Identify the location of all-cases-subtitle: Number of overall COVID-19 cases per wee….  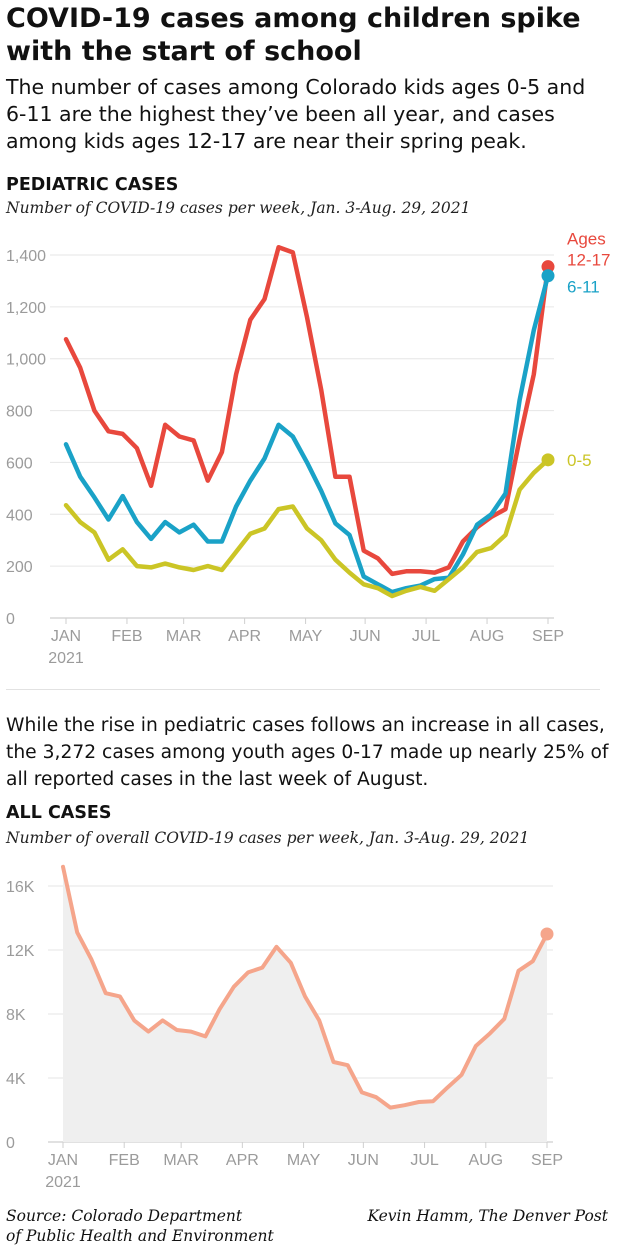
(268, 838).